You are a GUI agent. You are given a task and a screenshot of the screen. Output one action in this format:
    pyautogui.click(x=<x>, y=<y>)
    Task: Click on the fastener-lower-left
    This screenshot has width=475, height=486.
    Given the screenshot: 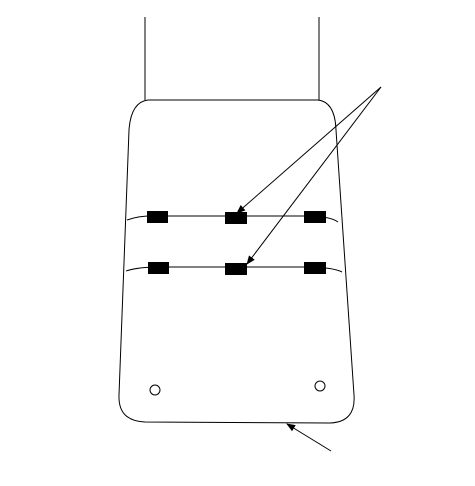 What is the action you would take?
    pyautogui.click(x=158, y=268)
    